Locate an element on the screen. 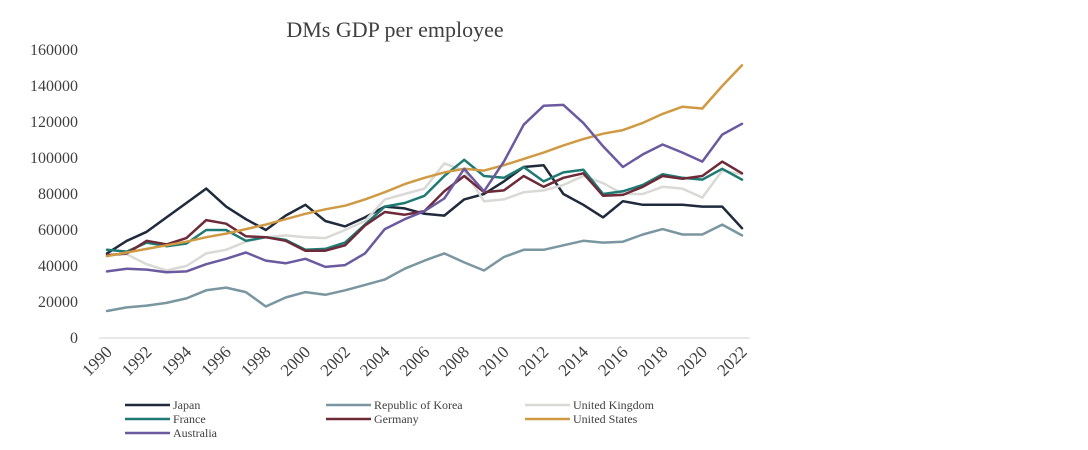  x-tick-label: 2006 is located at coordinates (414, 360).